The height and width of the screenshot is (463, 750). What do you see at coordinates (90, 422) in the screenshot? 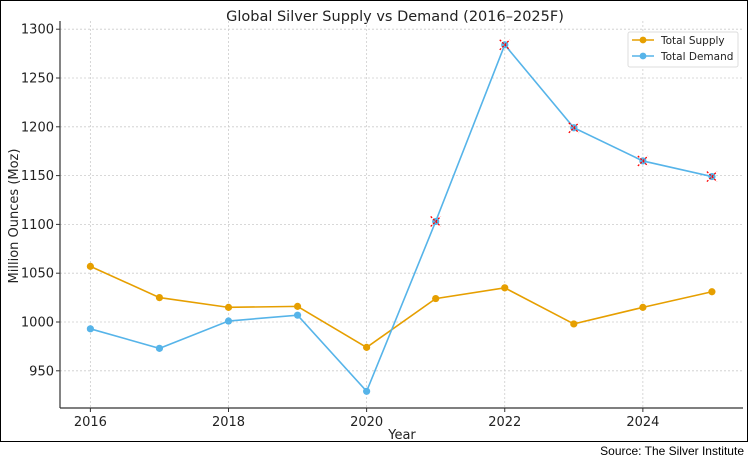
I see `x-tick-label: 2016` at bounding box center [90, 422].